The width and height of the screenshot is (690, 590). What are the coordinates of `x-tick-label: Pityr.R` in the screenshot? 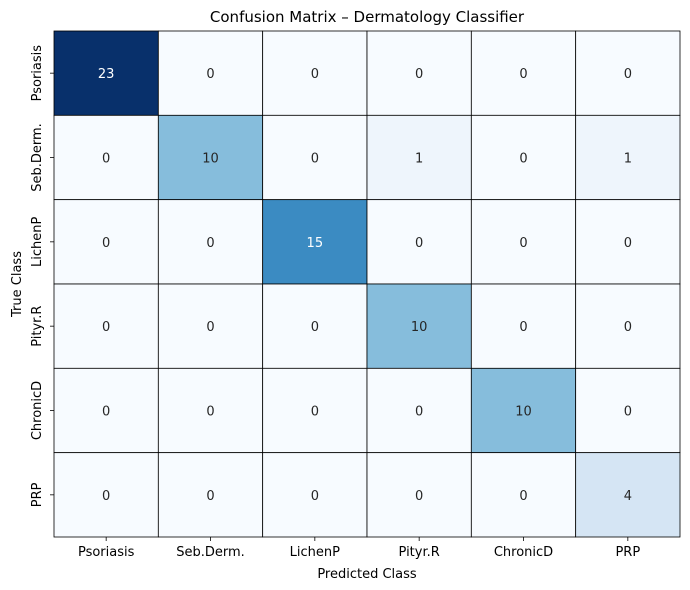 It's located at (419, 552).